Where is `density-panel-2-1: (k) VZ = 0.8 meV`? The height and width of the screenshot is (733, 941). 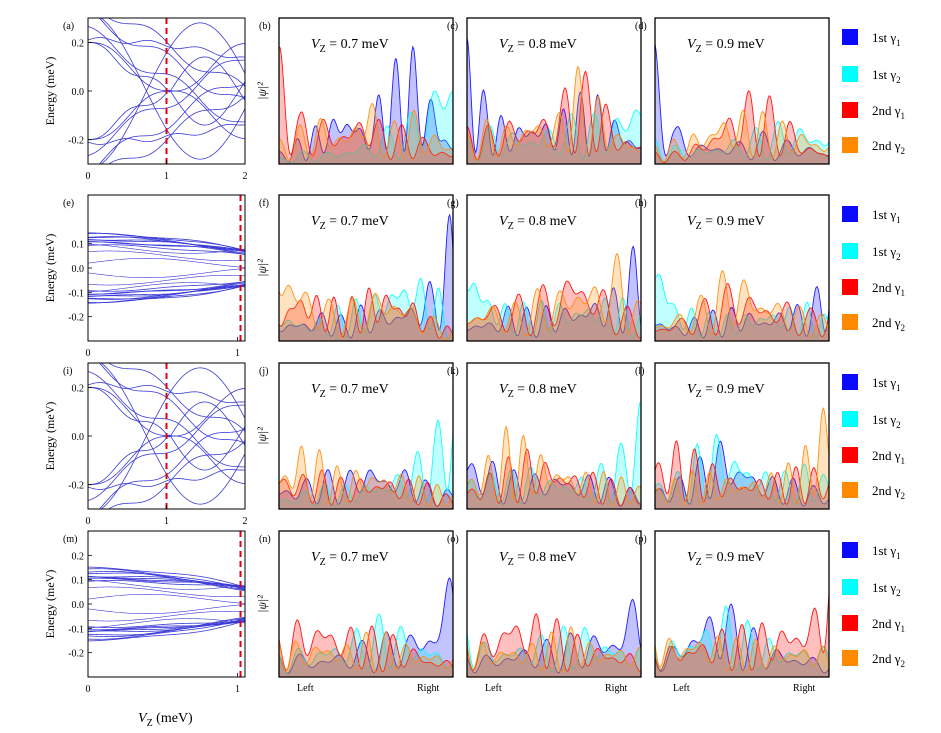
density-panel-2-1: (k) VZ = 0.8 meV is located at coordinates (544, 436).